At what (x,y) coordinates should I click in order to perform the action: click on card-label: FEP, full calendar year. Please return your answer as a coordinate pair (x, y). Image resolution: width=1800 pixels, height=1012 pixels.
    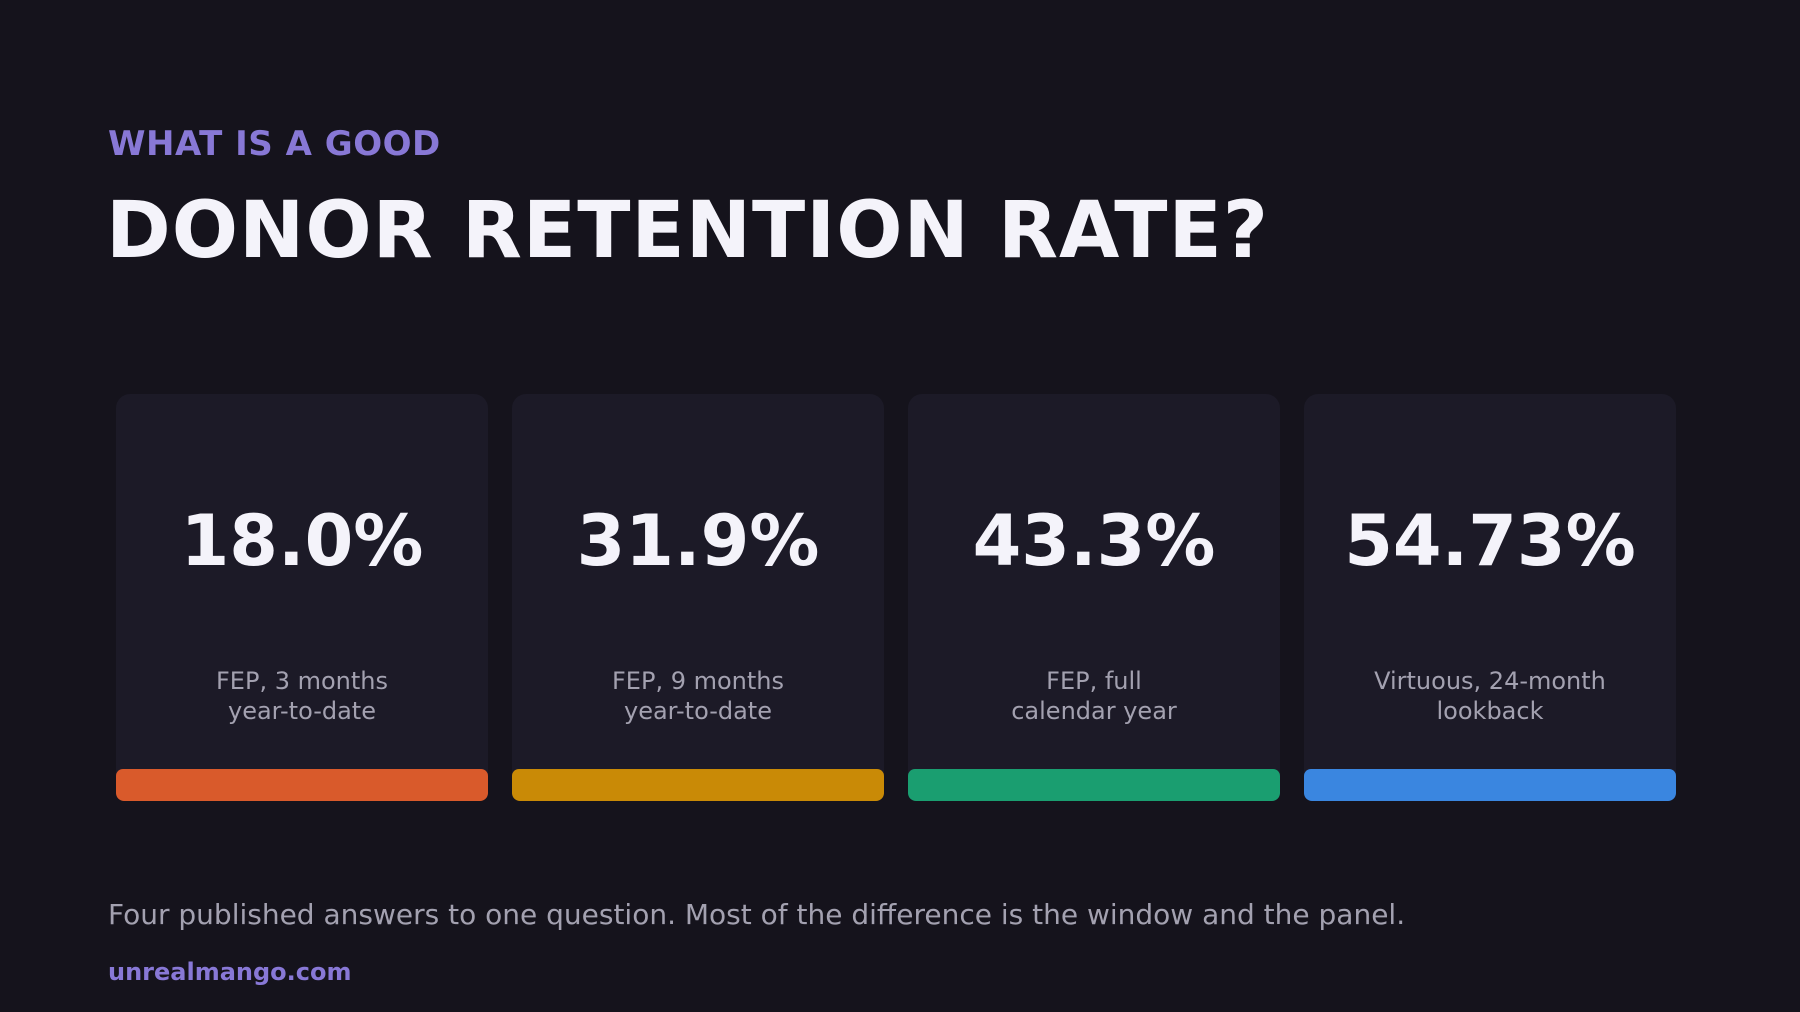
    Looking at the image, I should click on (1094, 696).